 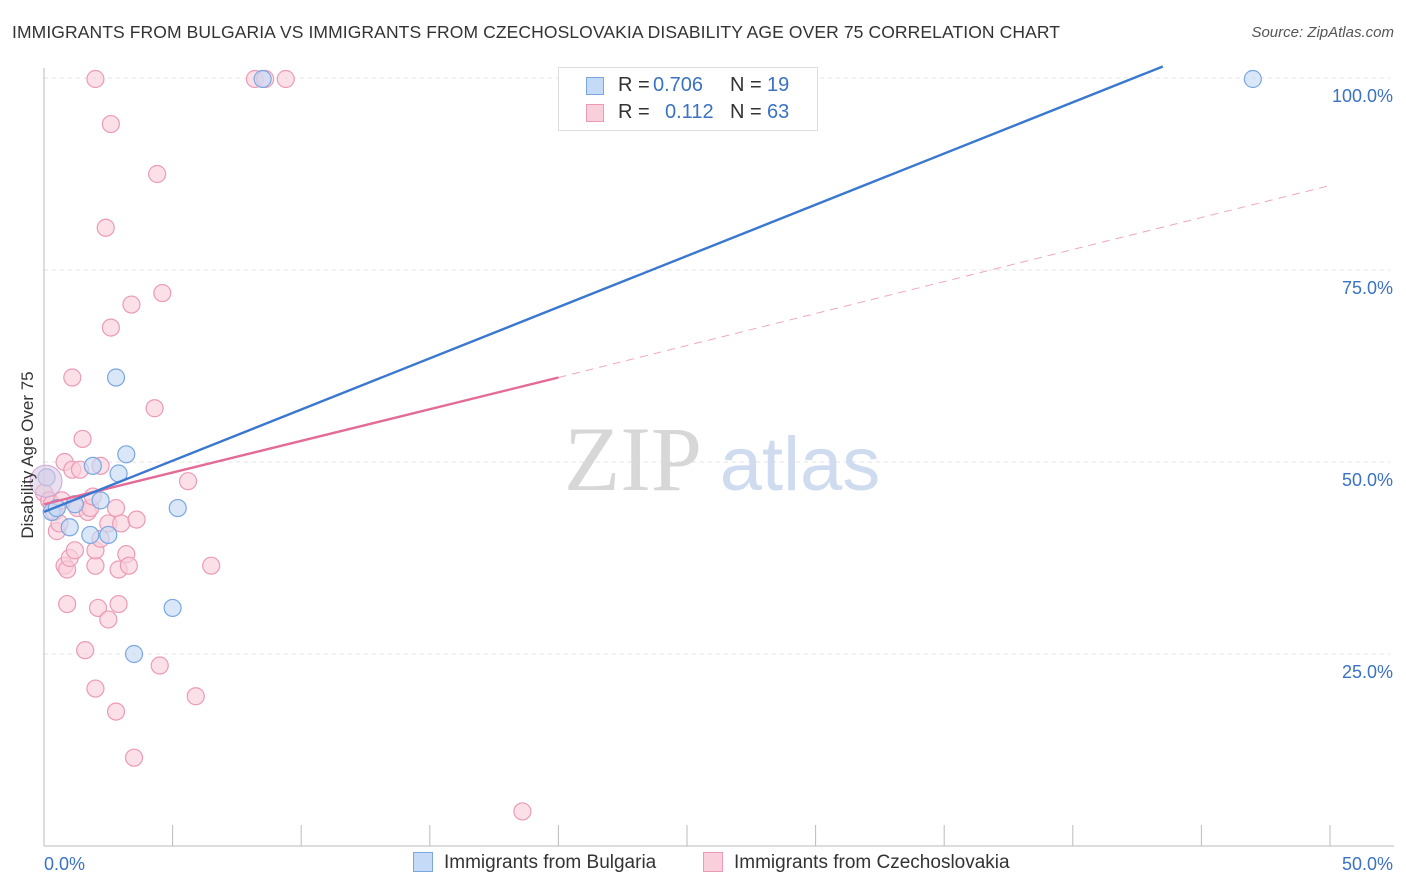 I want to click on watermark-atlas: atlas, so click(x=800, y=464).